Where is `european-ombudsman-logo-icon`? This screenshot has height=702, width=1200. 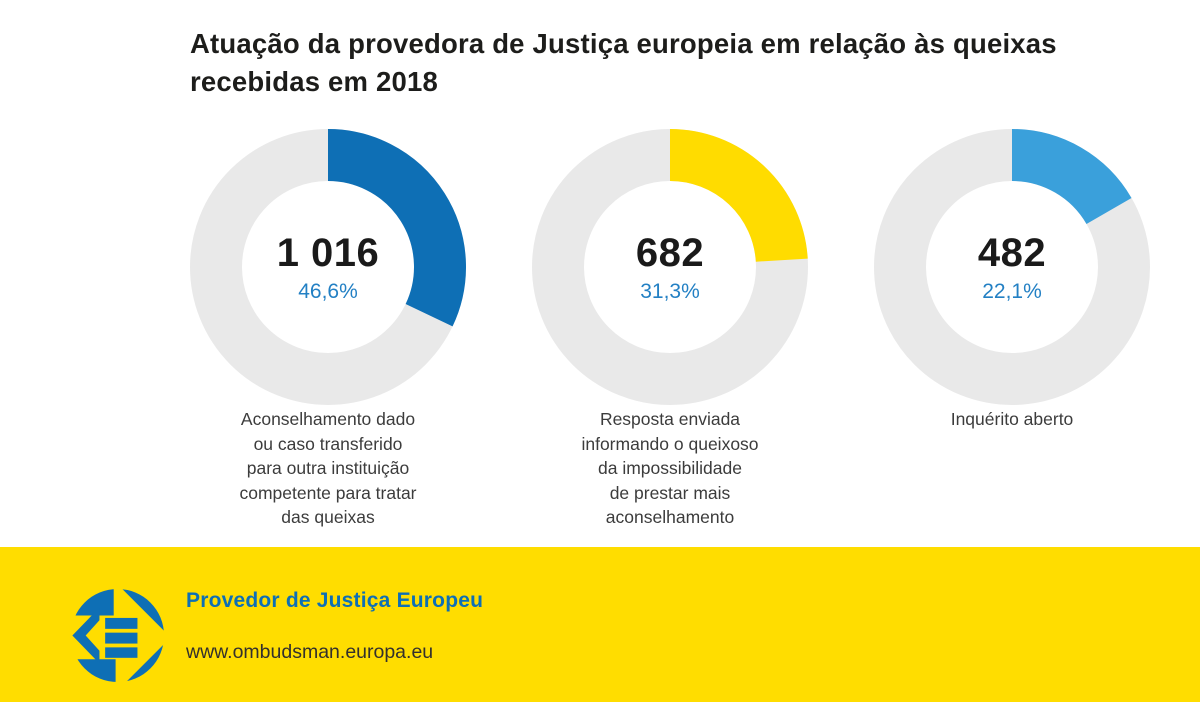 european-ombudsman-logo-icon is located at coordinates (117, 635).